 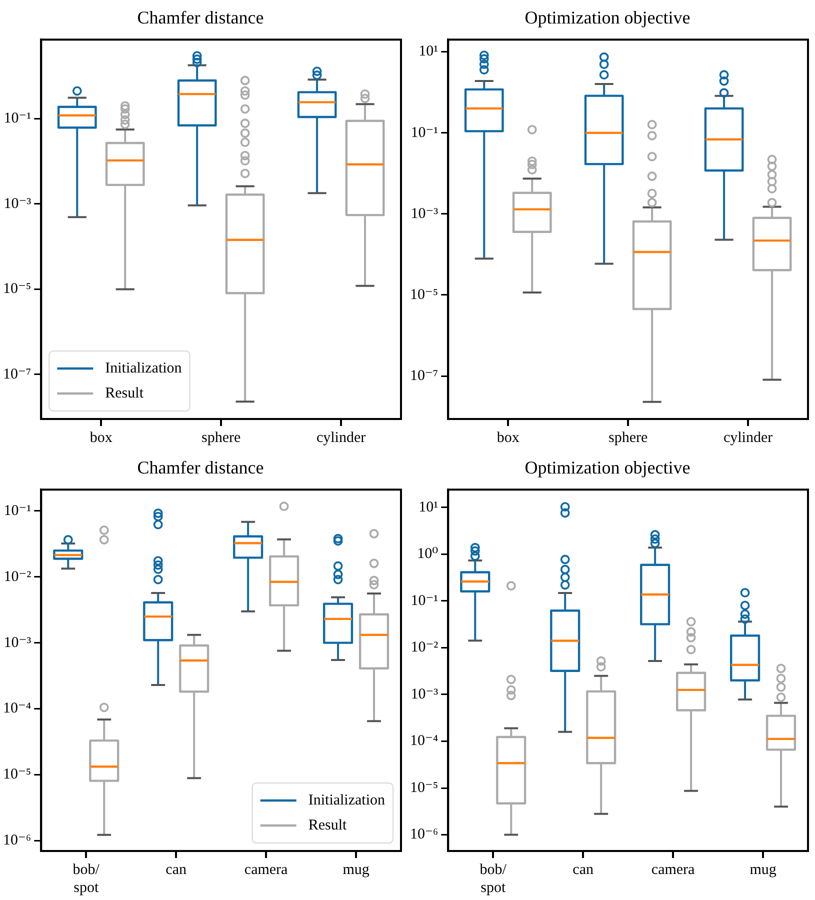 I want to click on y-tick-label: 10⁰, so click(x=427, y=554).